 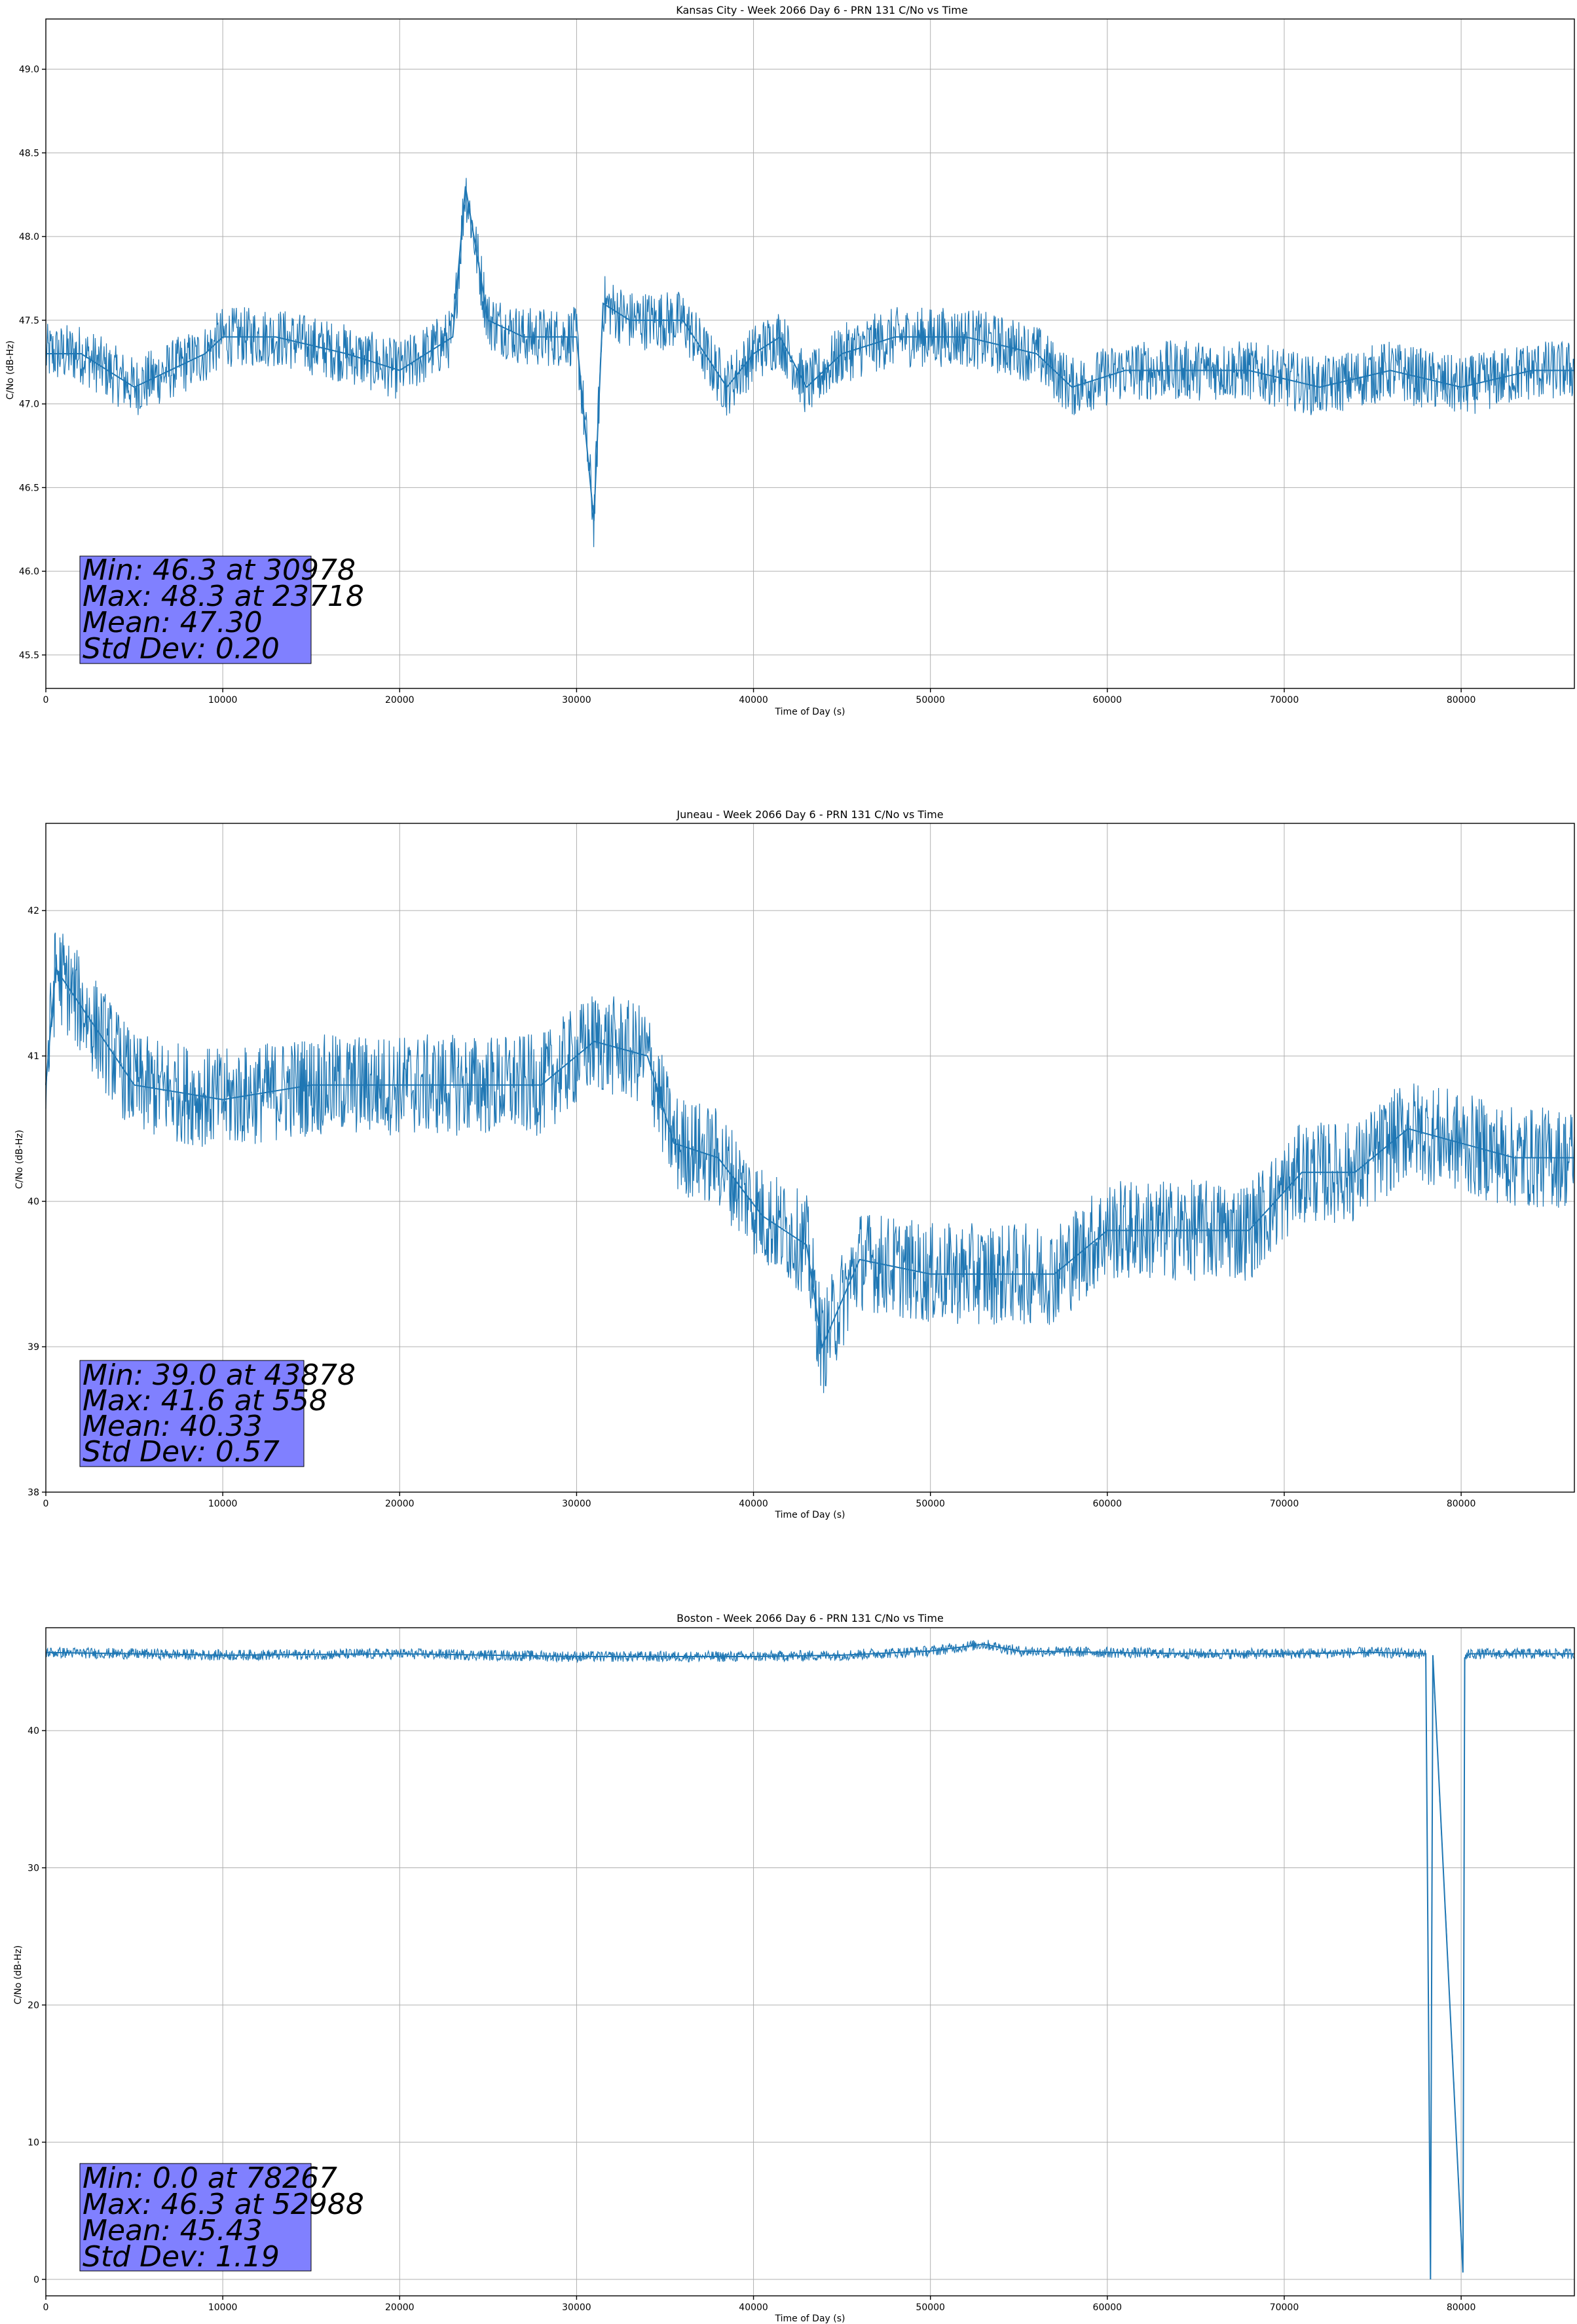 I want to click on y-tick-label: 49.0, so click(x=29, y=70).